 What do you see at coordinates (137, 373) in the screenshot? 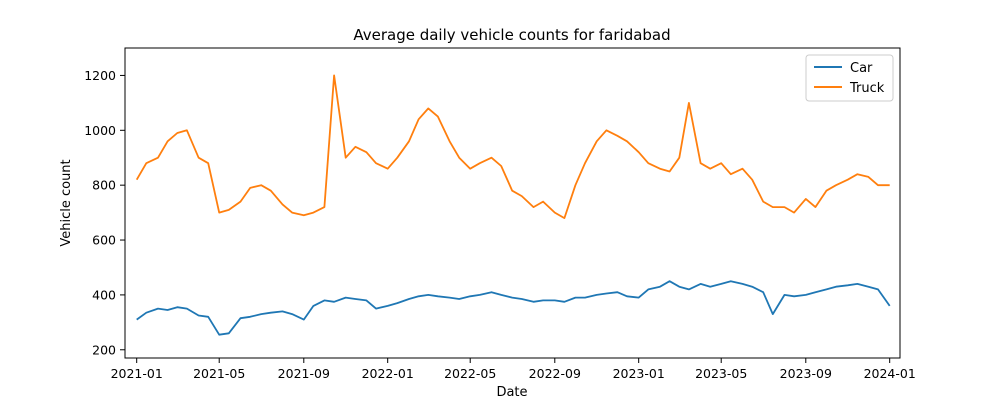
I see `x-tick-label: 2021-01` at bounding box center [137, 373].